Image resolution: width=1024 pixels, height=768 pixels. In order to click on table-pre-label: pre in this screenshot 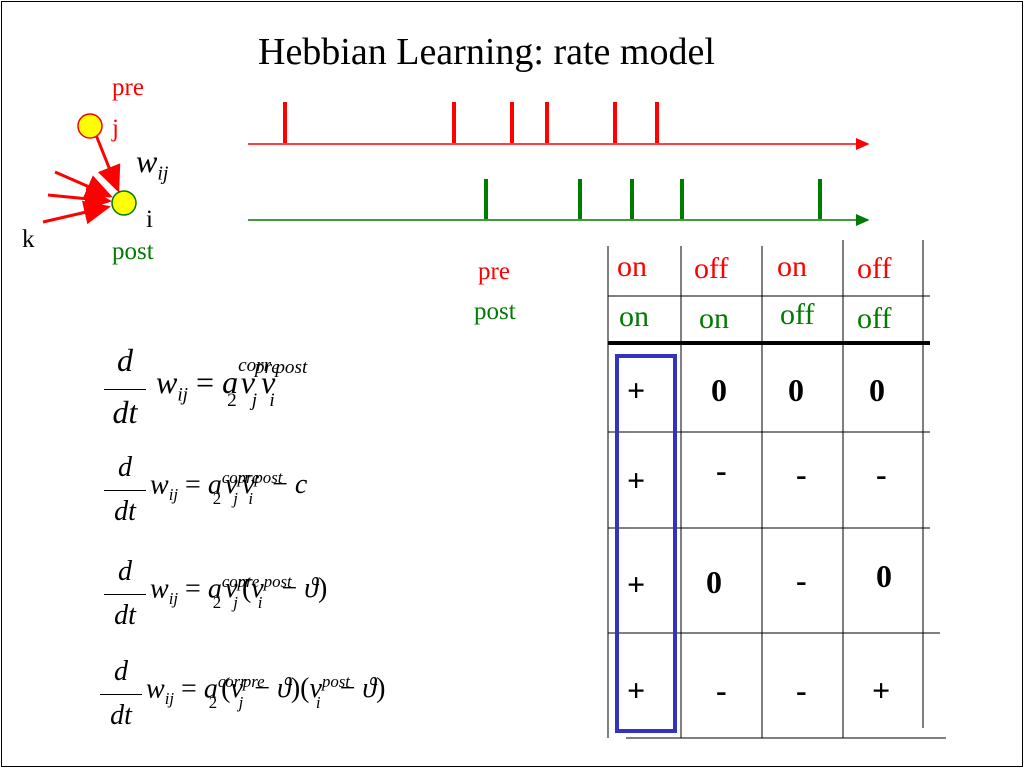, I will do `click(494, 271)`.